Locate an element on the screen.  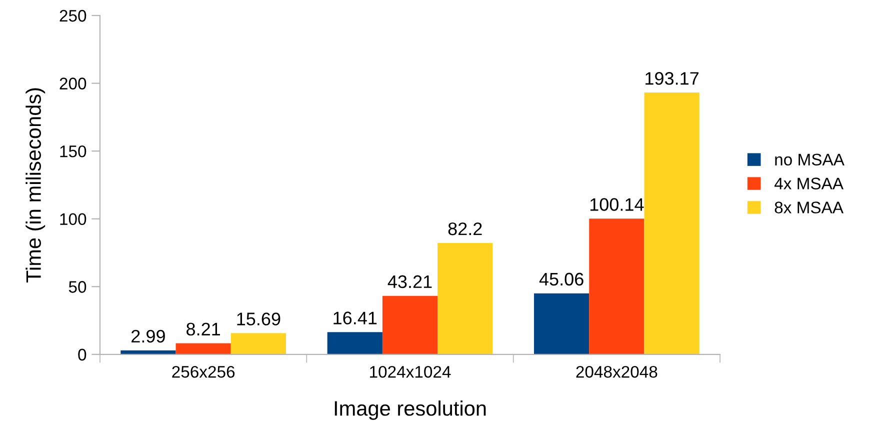
data-label: 43.21 is located at coordinates (410, 281).